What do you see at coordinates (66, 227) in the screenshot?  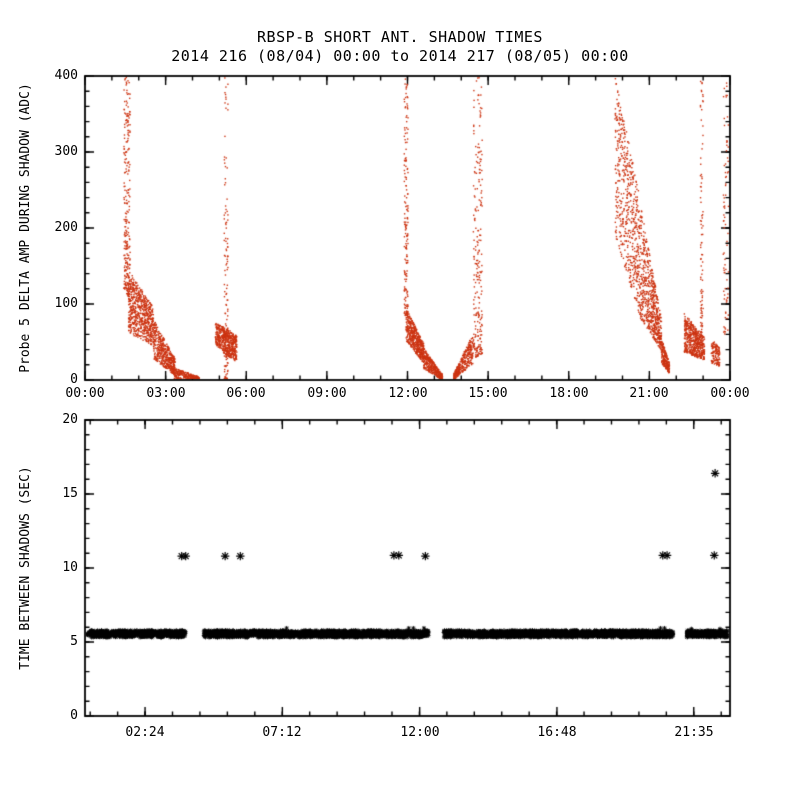 I see `top-y-tick-label: 200` at bounding box center [66, 227].